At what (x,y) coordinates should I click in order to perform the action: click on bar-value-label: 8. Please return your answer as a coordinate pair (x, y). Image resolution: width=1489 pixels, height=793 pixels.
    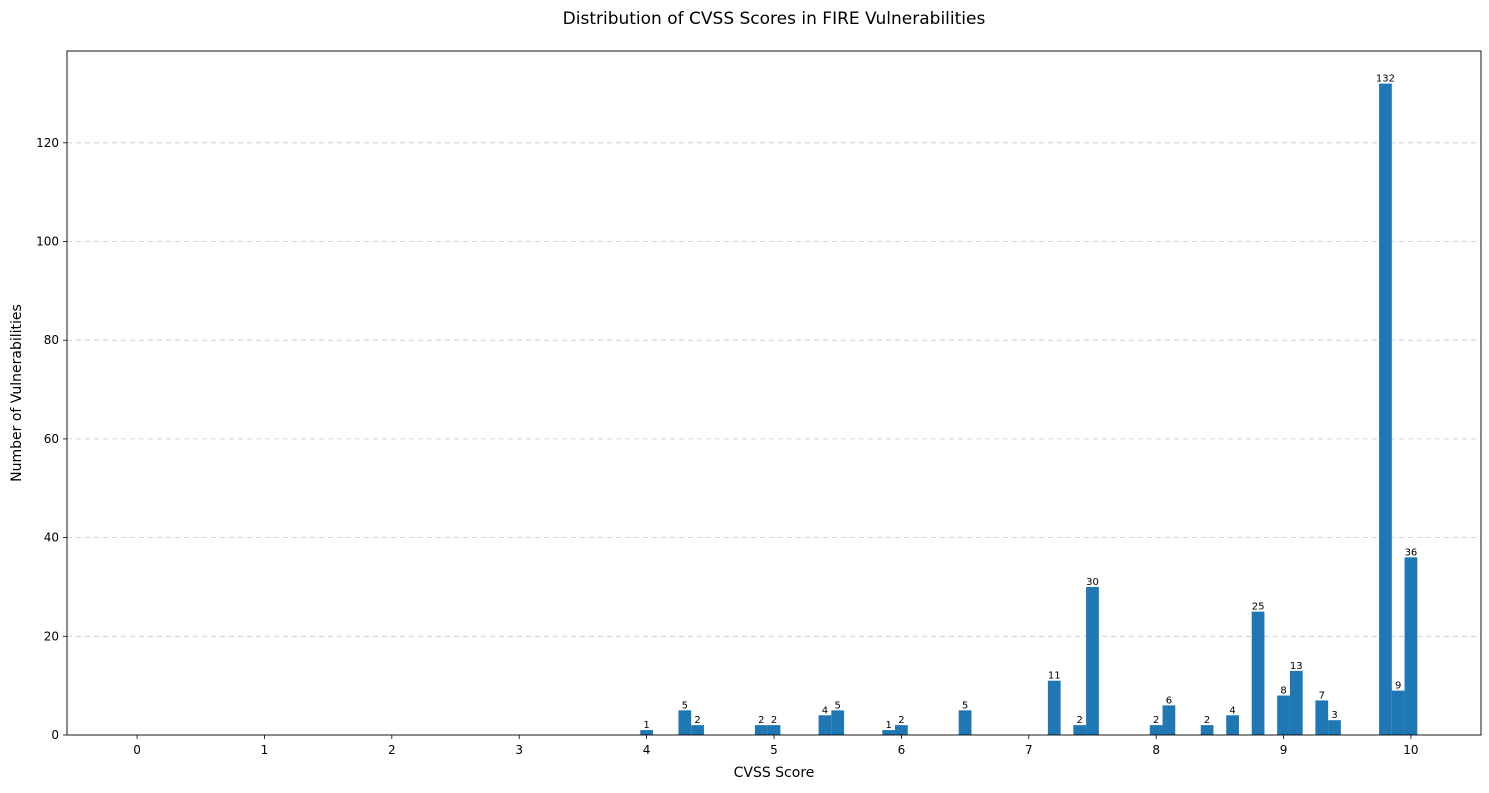
    Looking at the image, I should click on (1283, 691).